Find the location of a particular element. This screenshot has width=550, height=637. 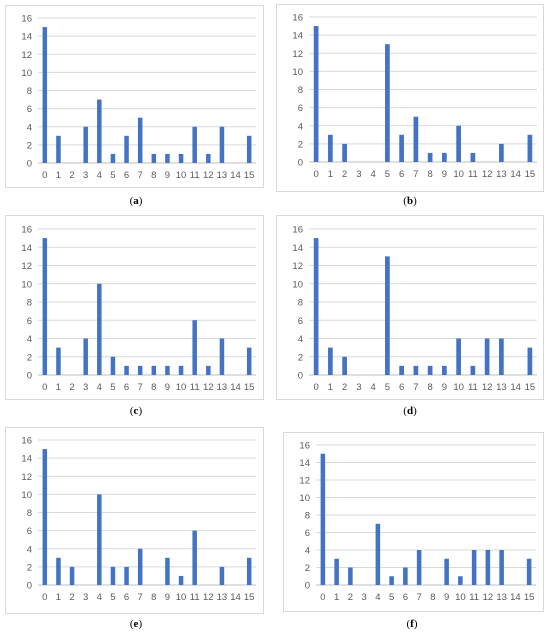

x-tick-label: 5 is located at coordinates (387, 387).